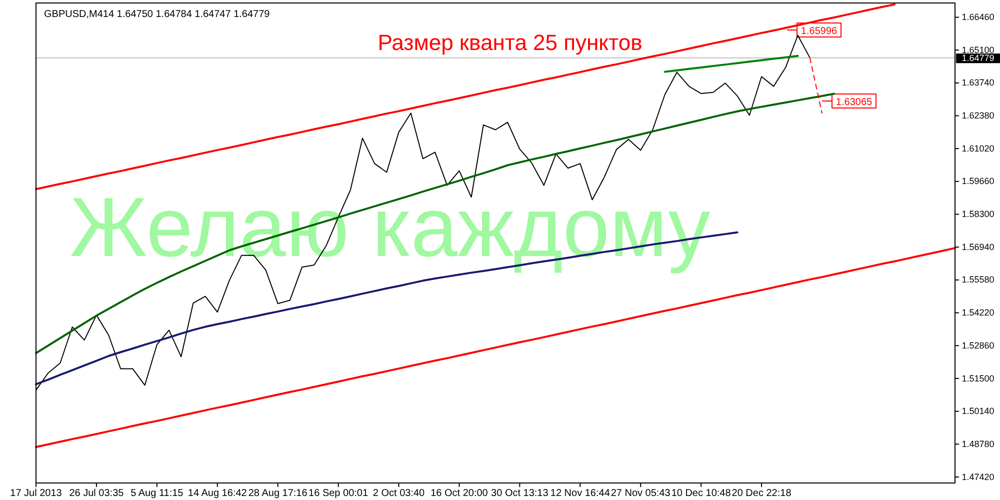 The image size is (1000, 500). What do you see at coordinates (218, 493) in the screenshot?
I see `x-tick-label: 14 Aug 16:42` at bounding box center [218, 493].